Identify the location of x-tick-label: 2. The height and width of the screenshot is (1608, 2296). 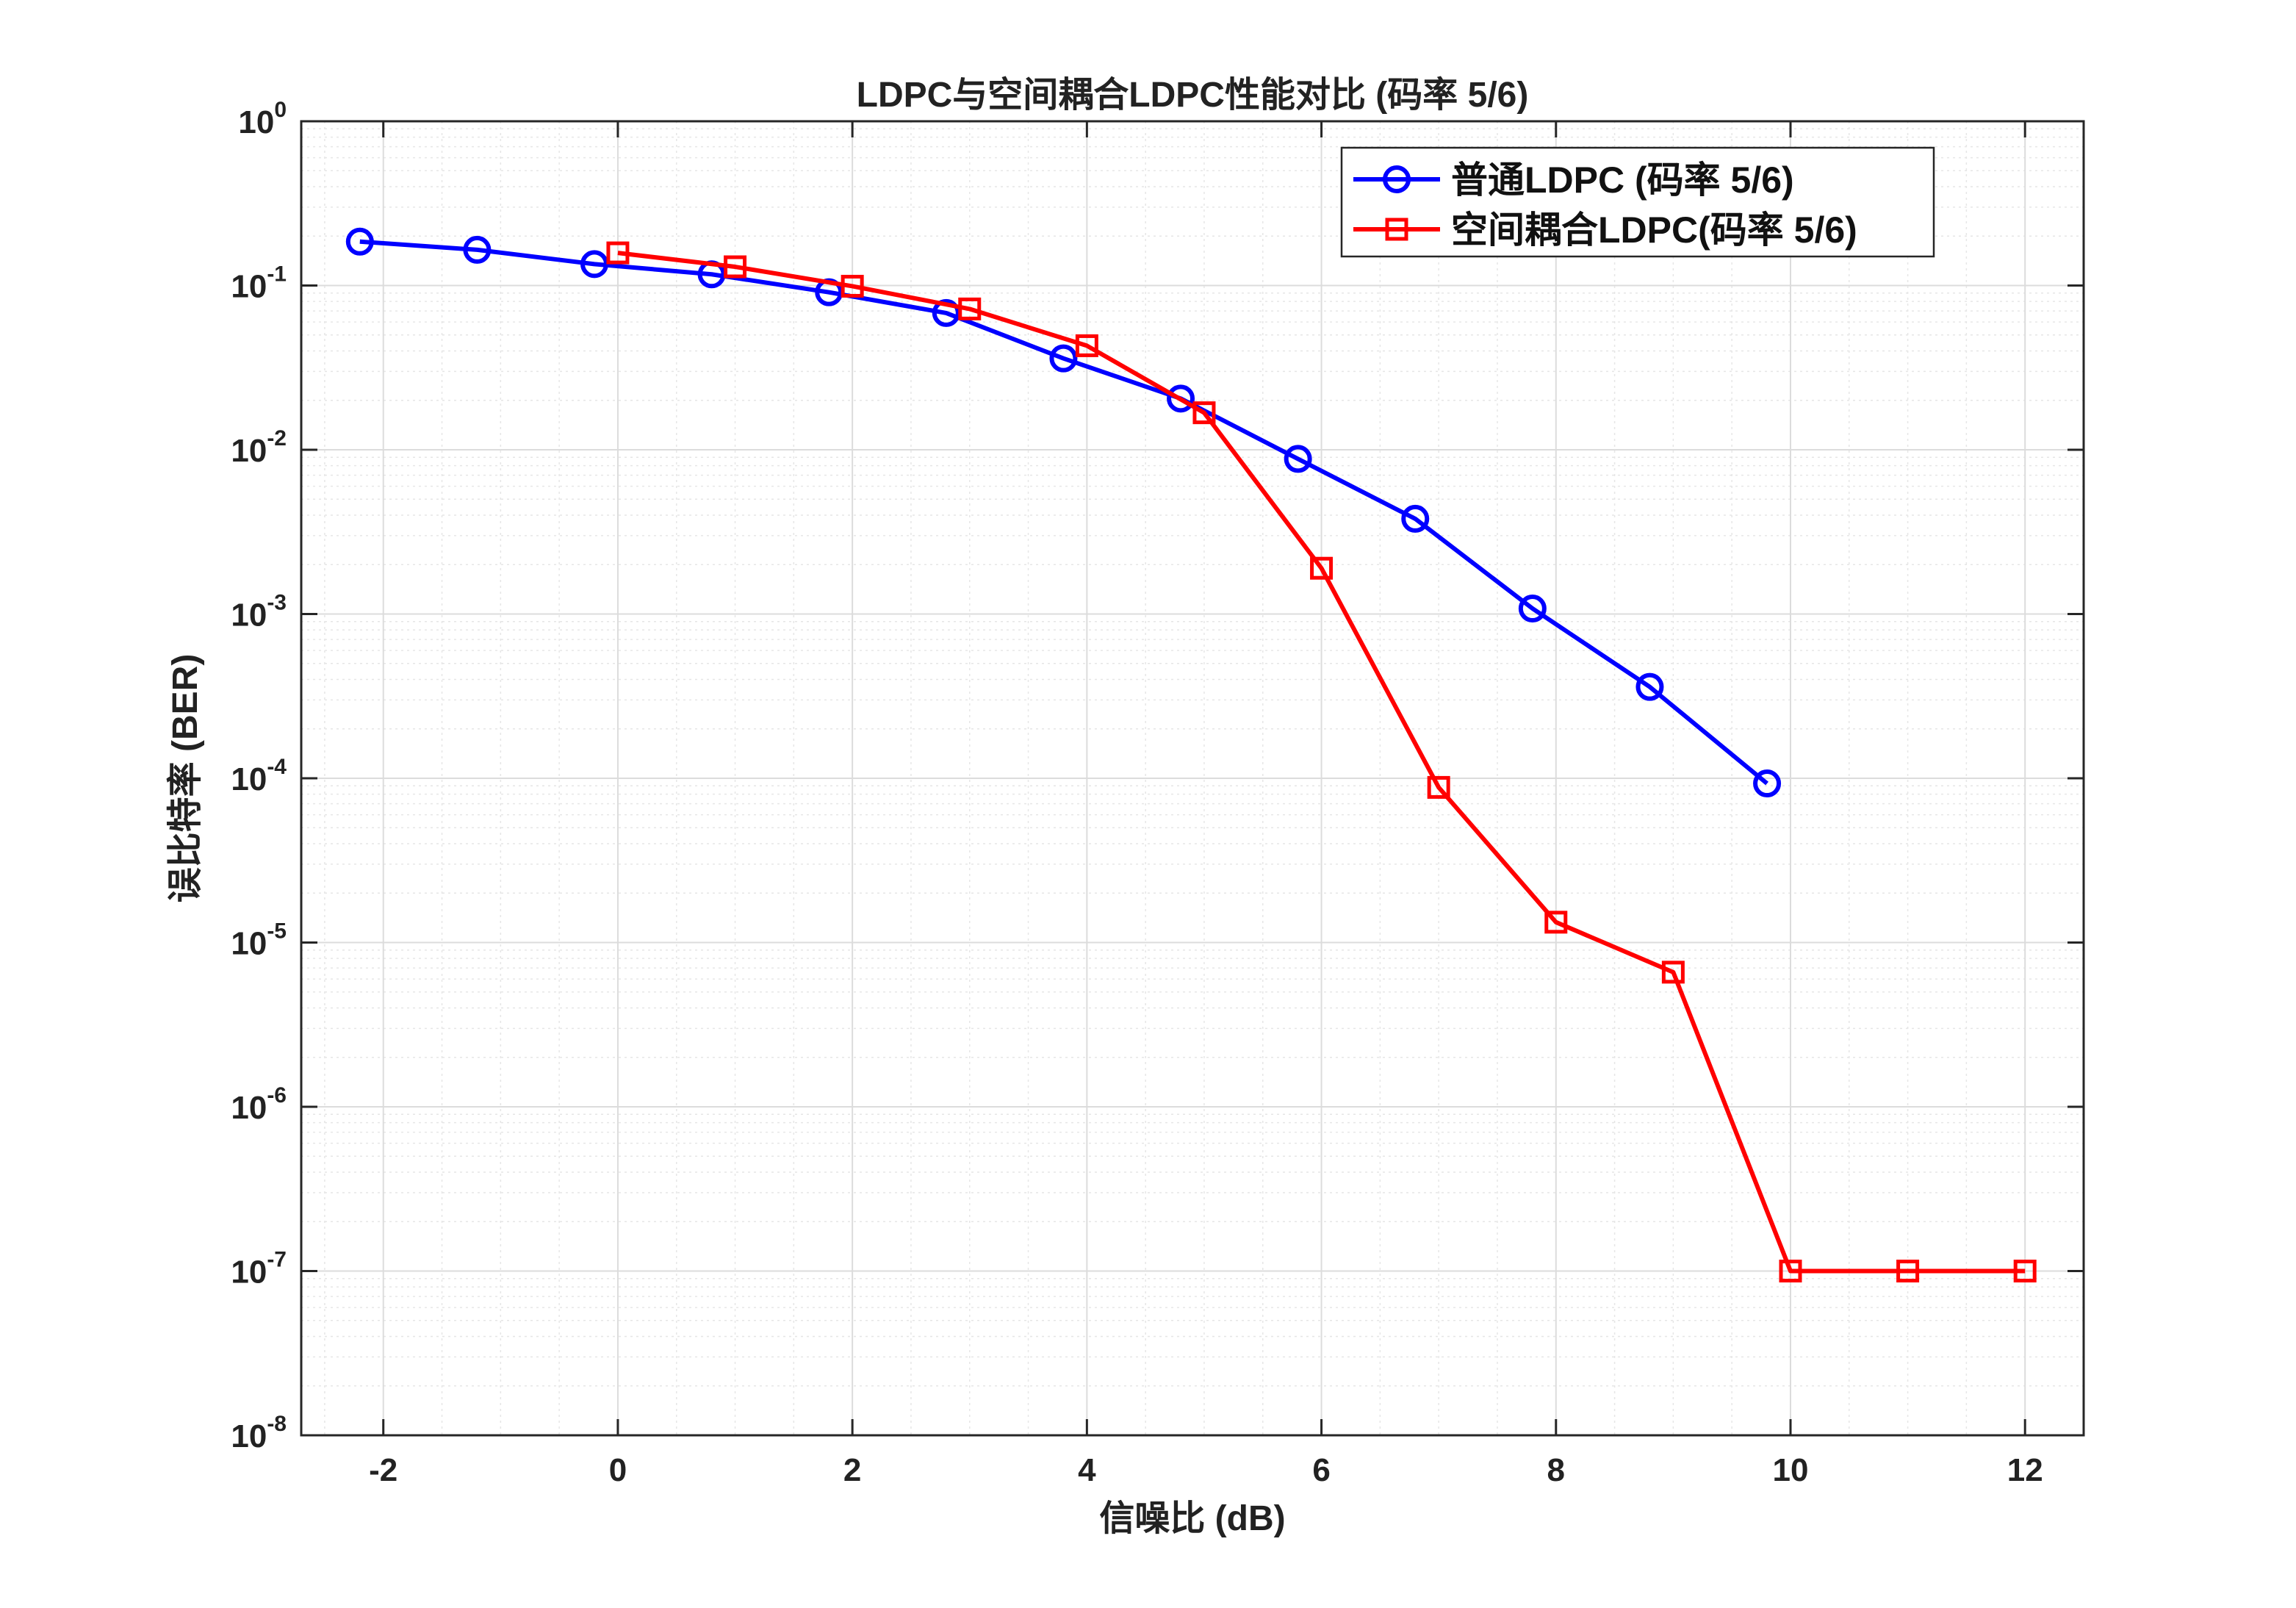
(852, 1470).